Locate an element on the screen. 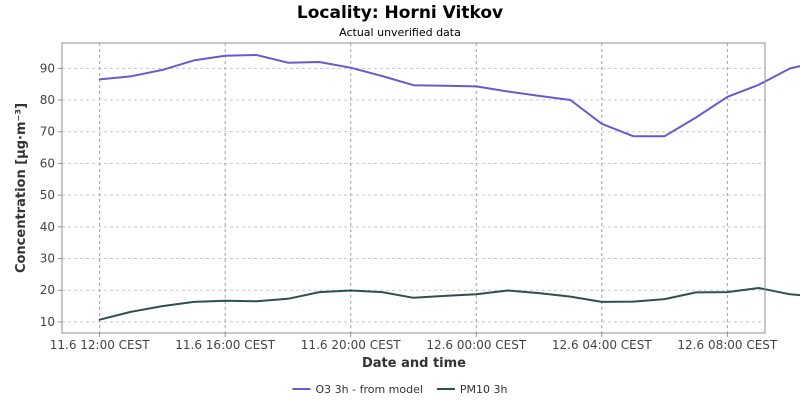 Image resolution: width=800 pixels, height=404 pixels. y-tick-label: 20 is located at coordinates (47, 290).